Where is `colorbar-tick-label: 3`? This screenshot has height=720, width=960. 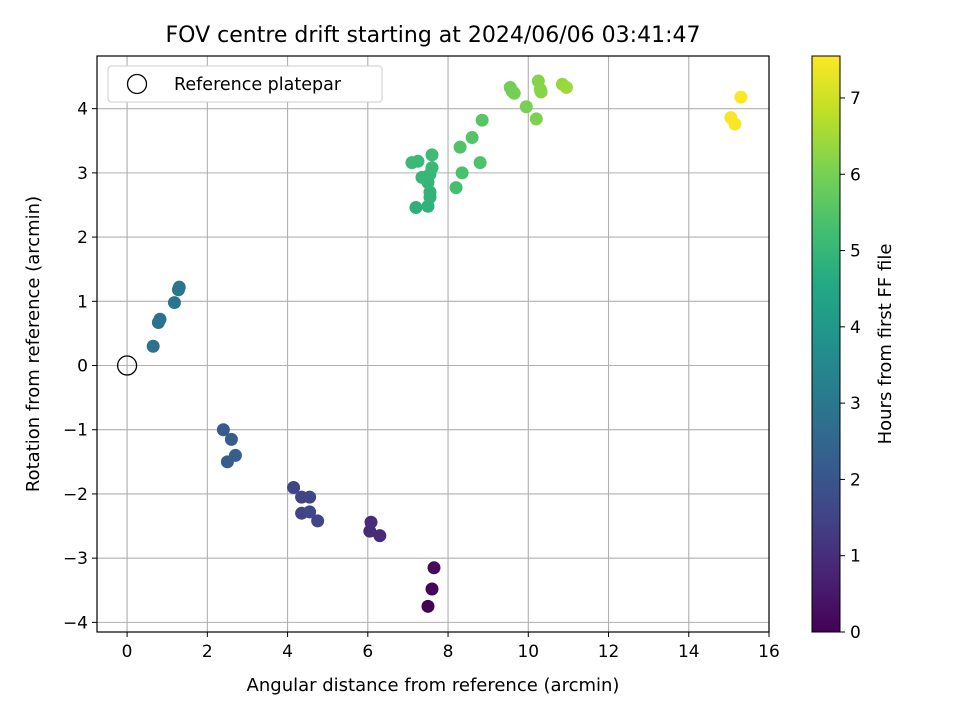 colorbar-tick-label: 3 is located at coordinates (855, 404).